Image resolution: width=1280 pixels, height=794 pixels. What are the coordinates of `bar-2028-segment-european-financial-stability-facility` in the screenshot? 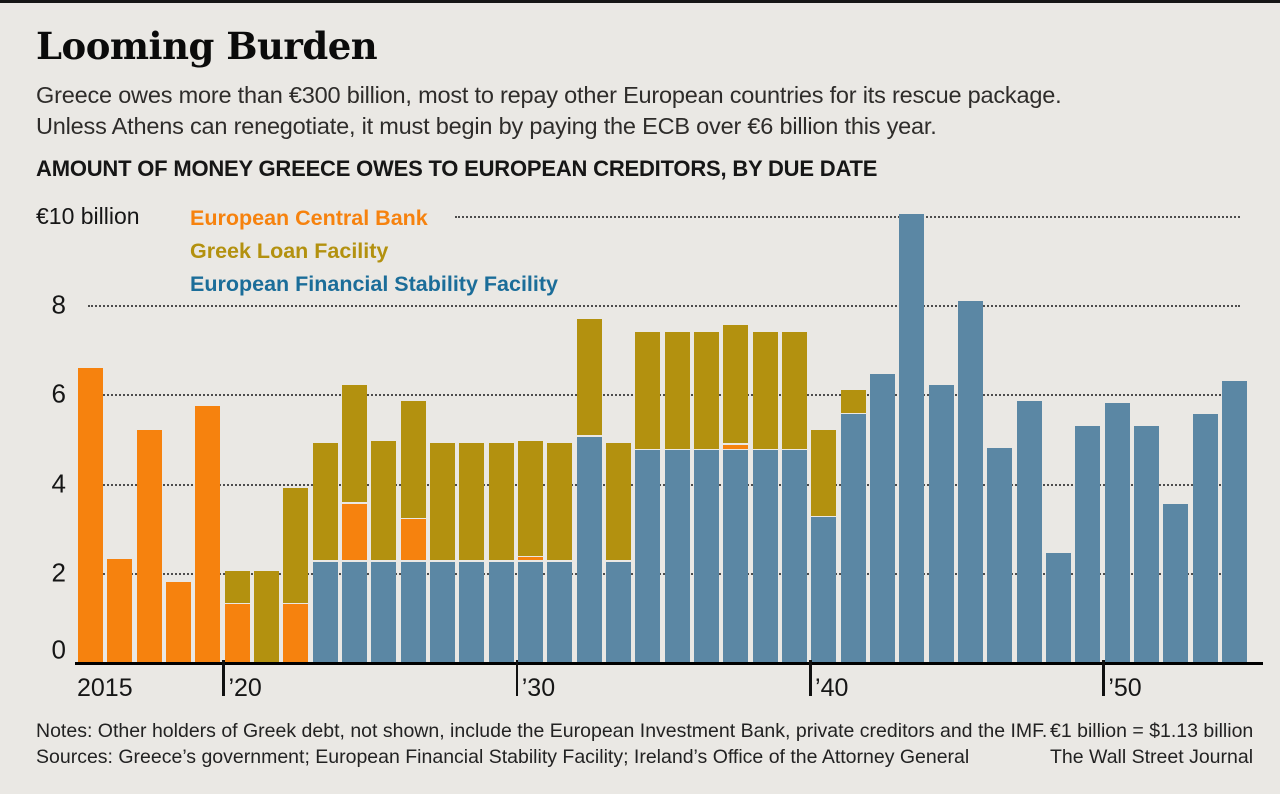 It's located at (472, 611).